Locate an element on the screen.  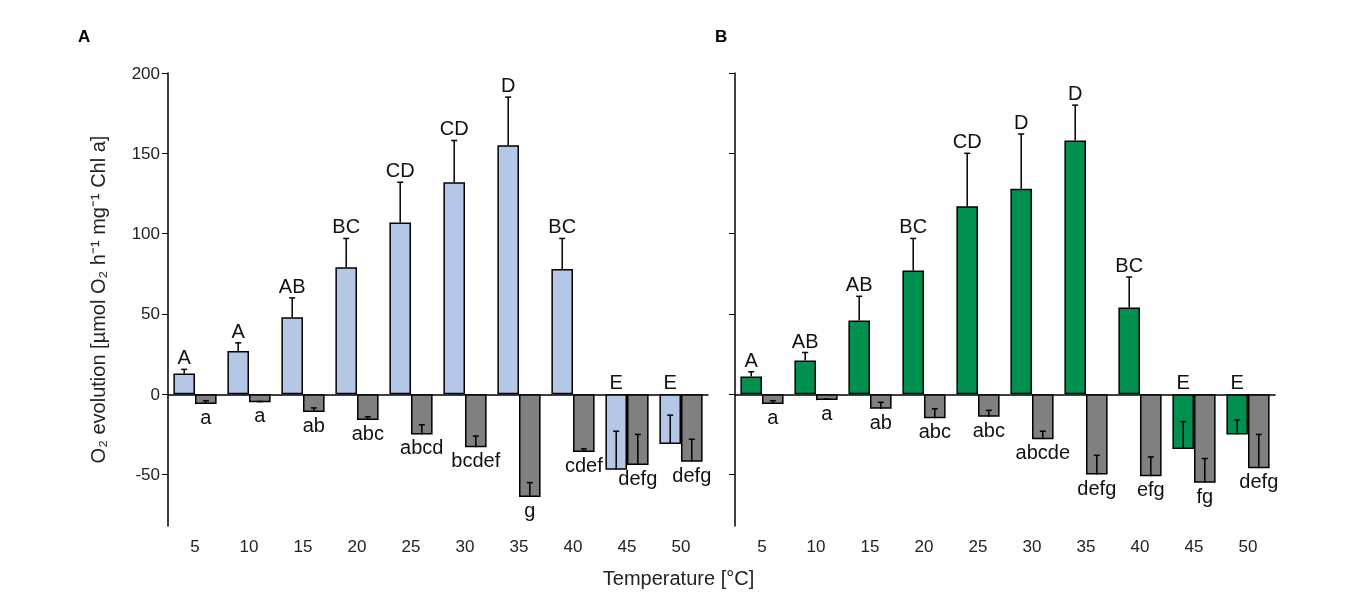
annotation: abcde is located at coordinates (1043, 452).